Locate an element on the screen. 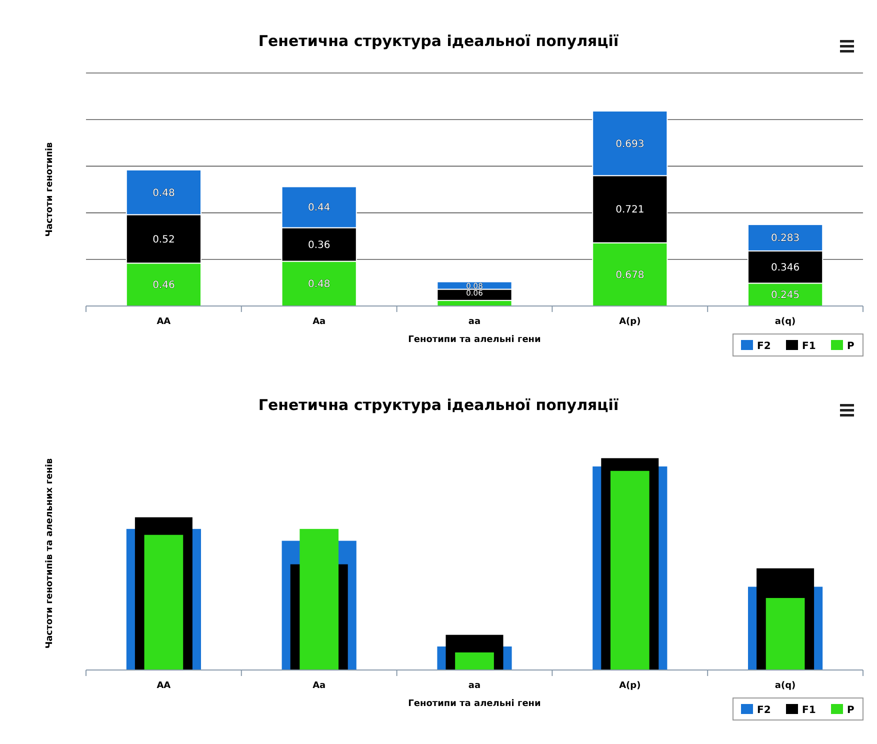 The width and height of the screenshot is (877, 744). data-label: 0.283 is located at coordinates (785, 238).